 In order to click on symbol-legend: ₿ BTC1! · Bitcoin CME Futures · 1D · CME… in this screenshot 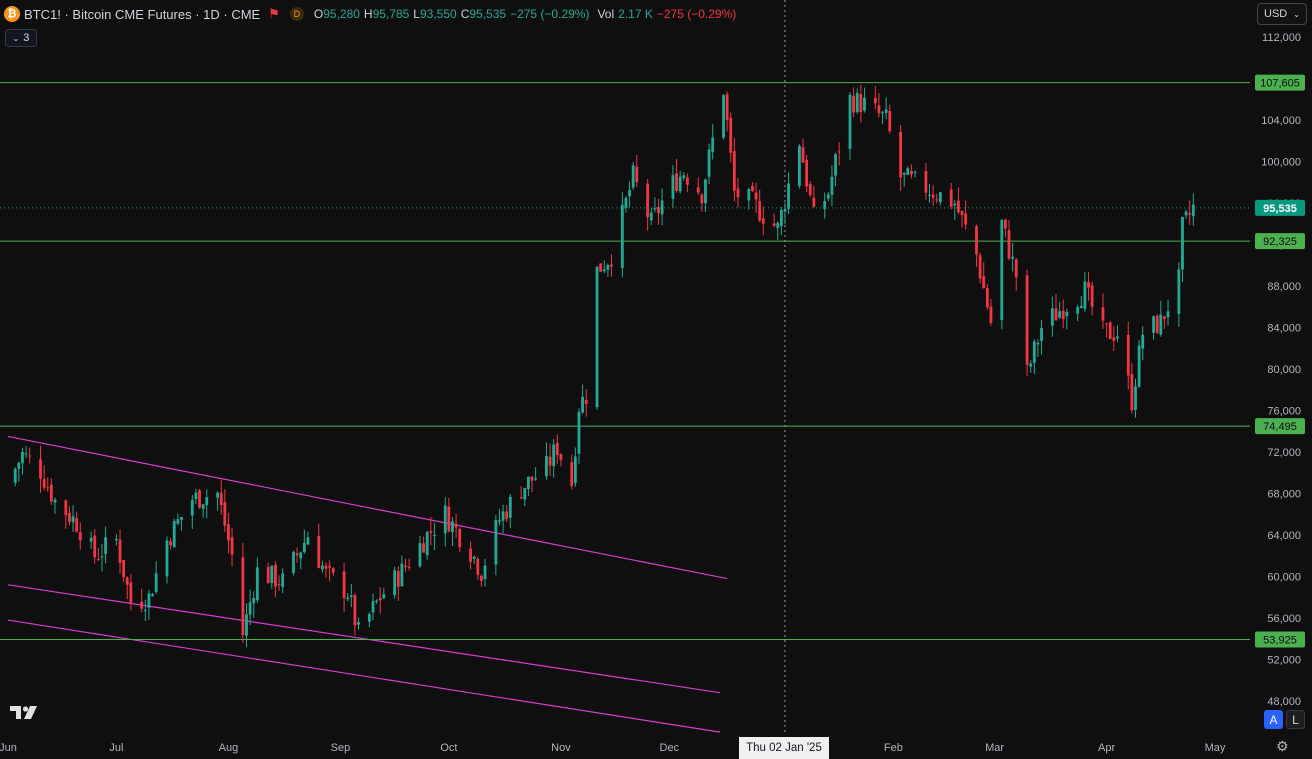, I will do `click(370, 14)`.